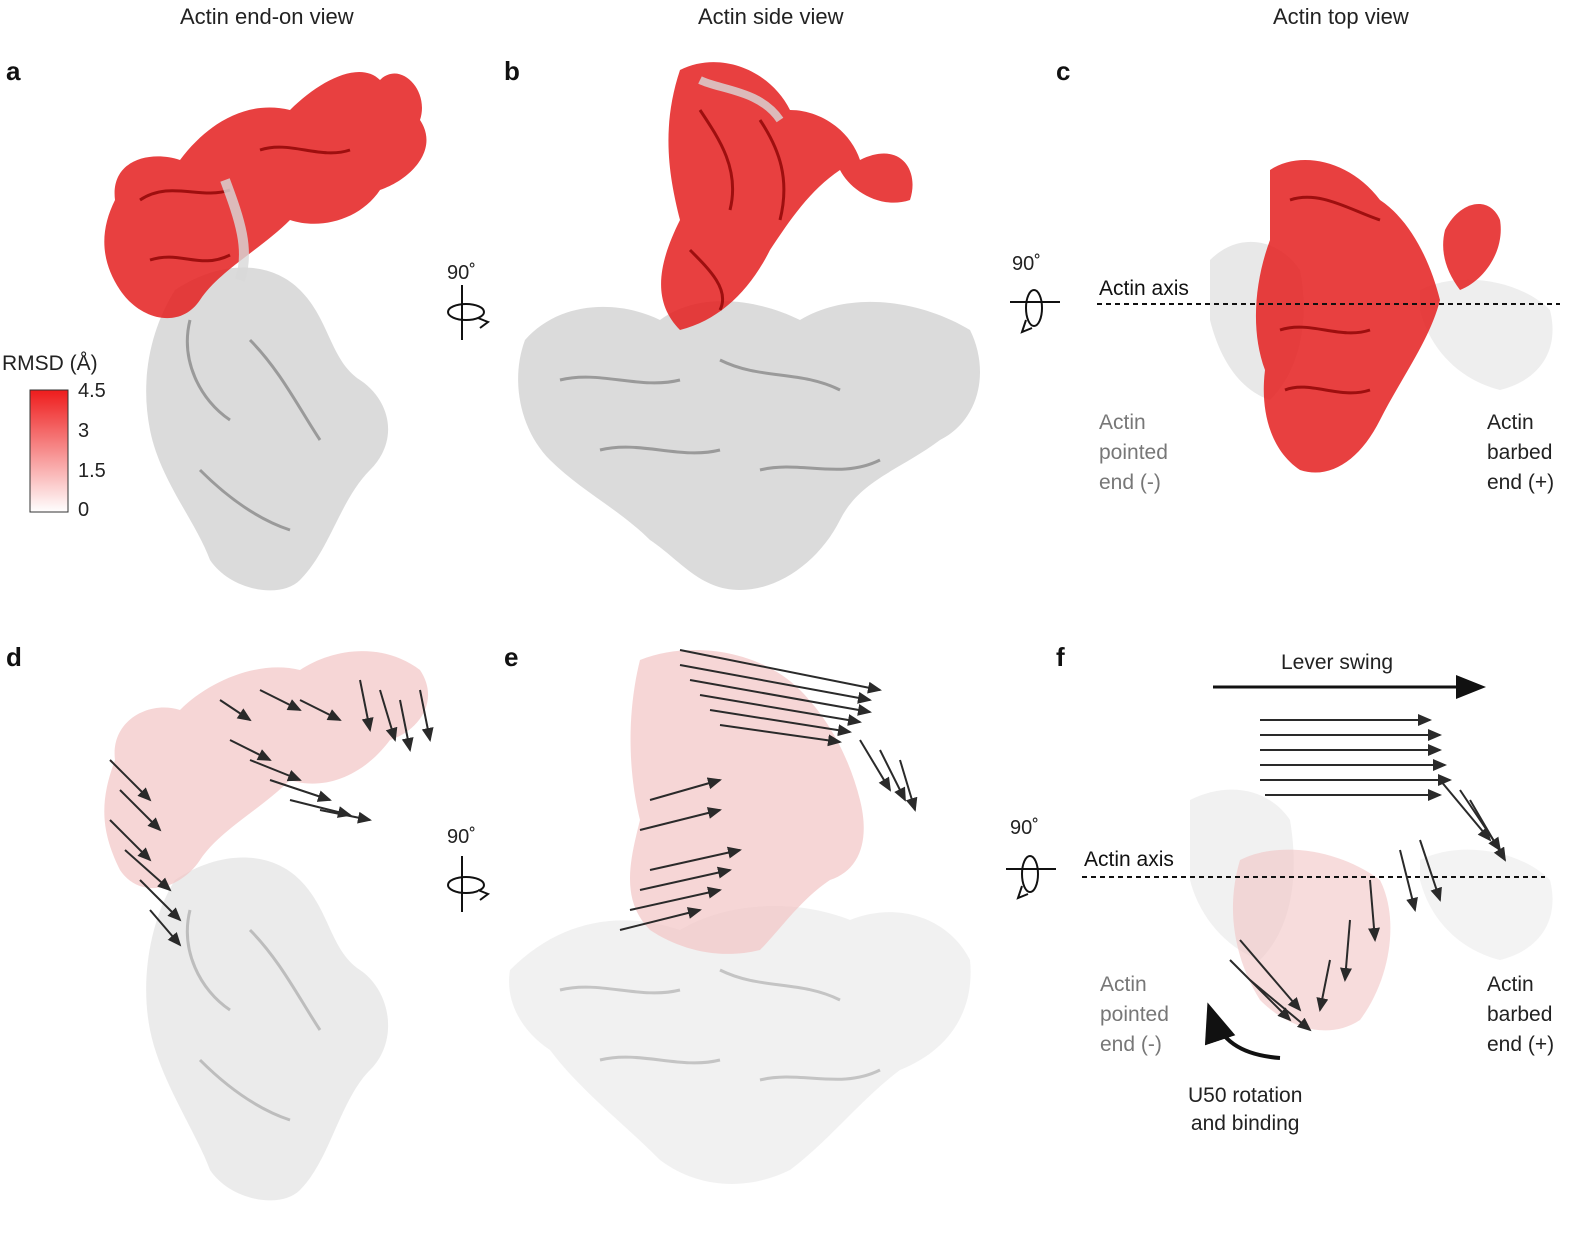 The width and height of the screenshot is (1583, 1234). What do you see at coordinates (13, 71) in the screenshot?
I see `panel-label-a: a` at bounding box center [13, 71].